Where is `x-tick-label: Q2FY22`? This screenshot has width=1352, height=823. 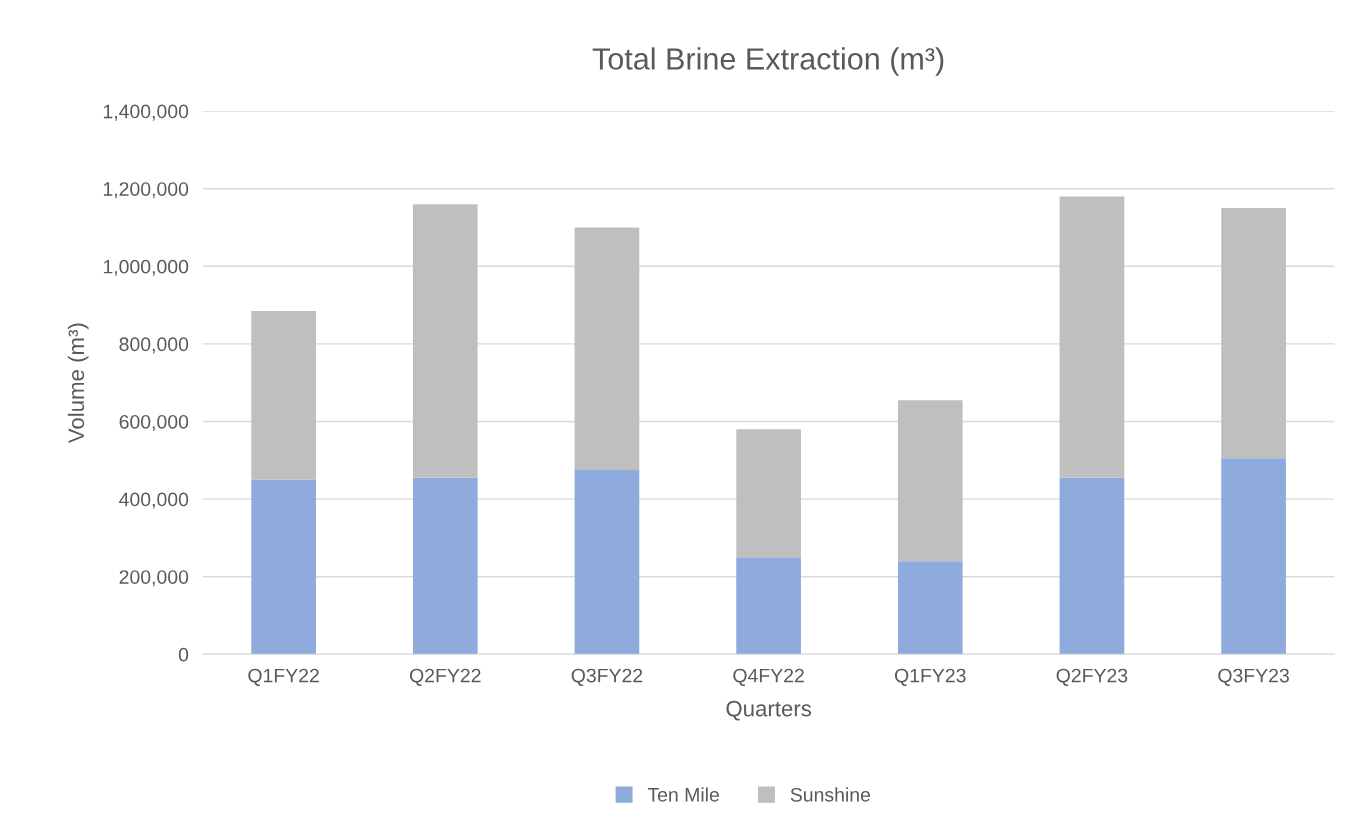
x-tick-label: Q2FY22 is located at coordinates (445, 677).